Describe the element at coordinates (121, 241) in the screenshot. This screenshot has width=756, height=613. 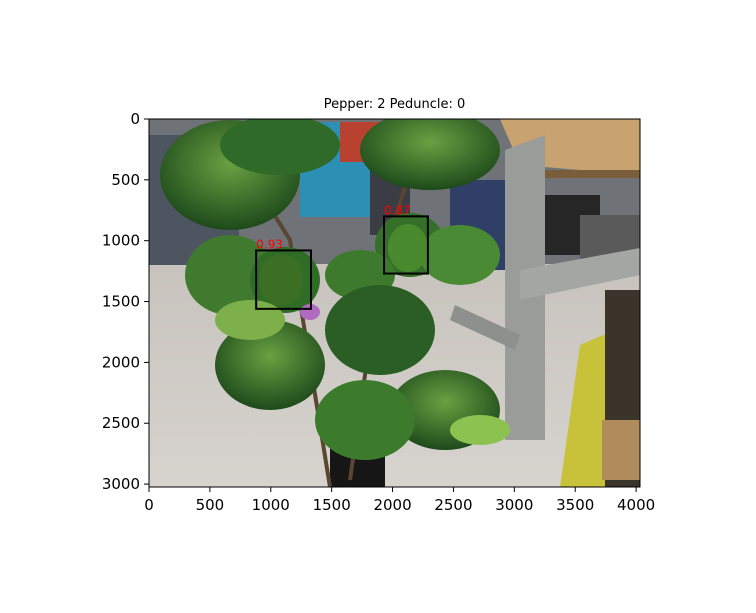
I see `y-tick-label: 1000` at that location.